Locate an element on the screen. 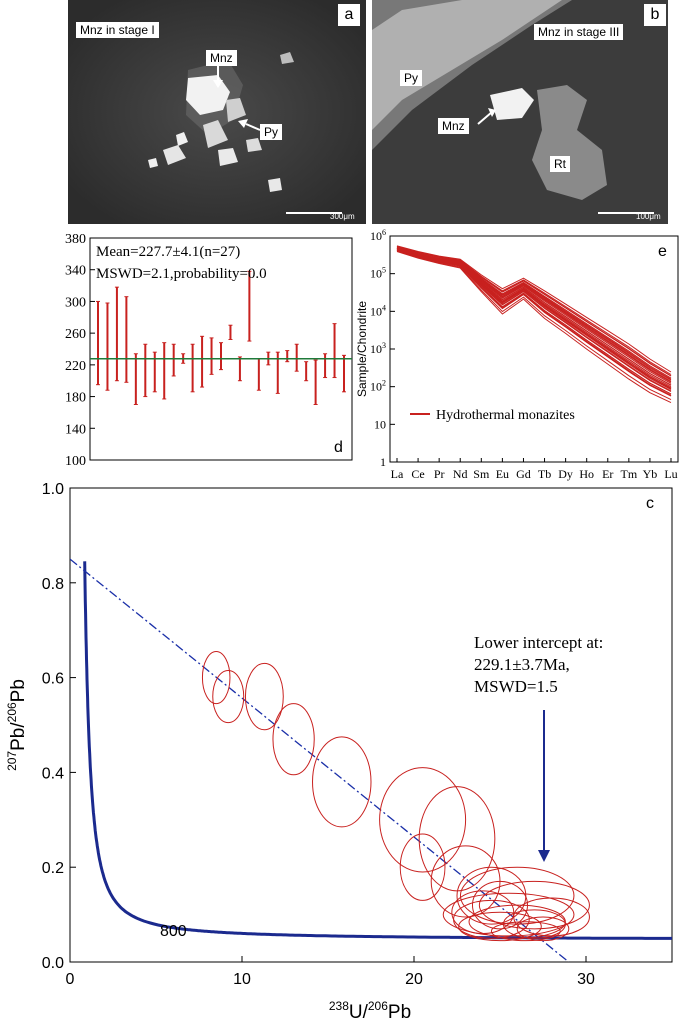 This screenshot has width=680, height=1024. mnz-label-b: Mnz is located at coordinates (453, 126).